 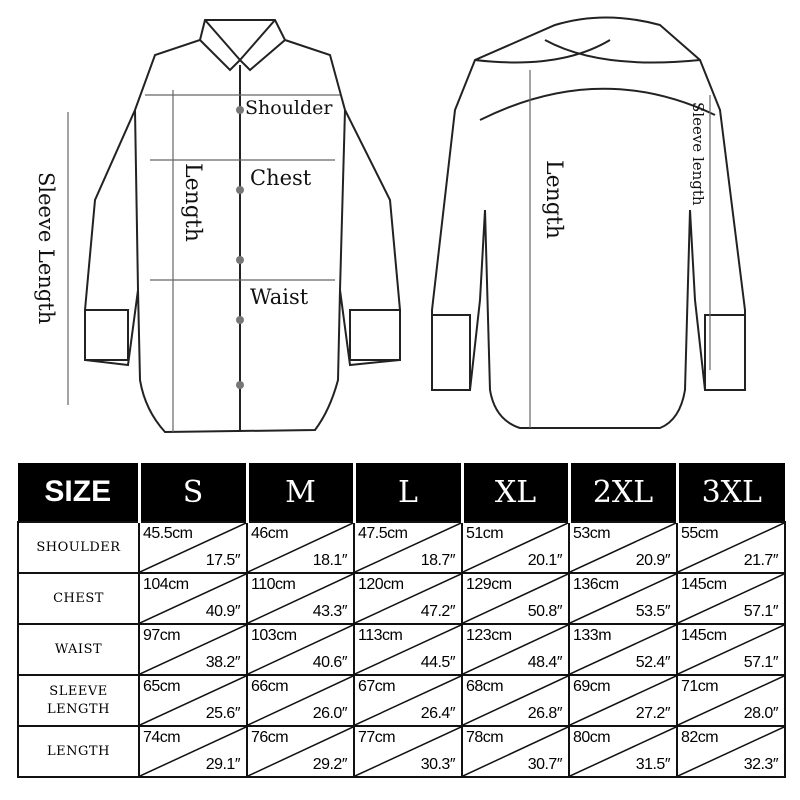 I want to click on measurement-cell: 77cm 30.3″, so click(x=408, y=751).